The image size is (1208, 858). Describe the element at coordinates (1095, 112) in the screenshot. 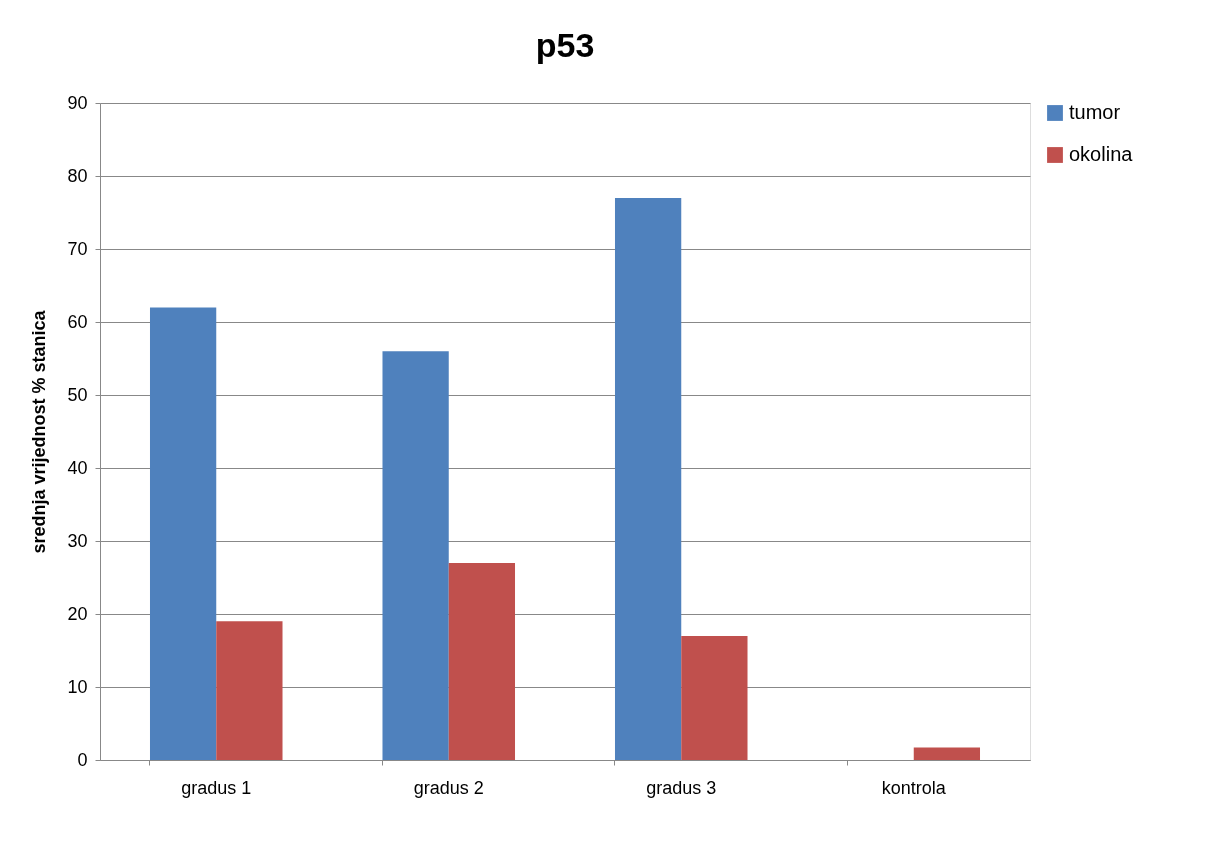

I see `legend-label: tumor` at that location.